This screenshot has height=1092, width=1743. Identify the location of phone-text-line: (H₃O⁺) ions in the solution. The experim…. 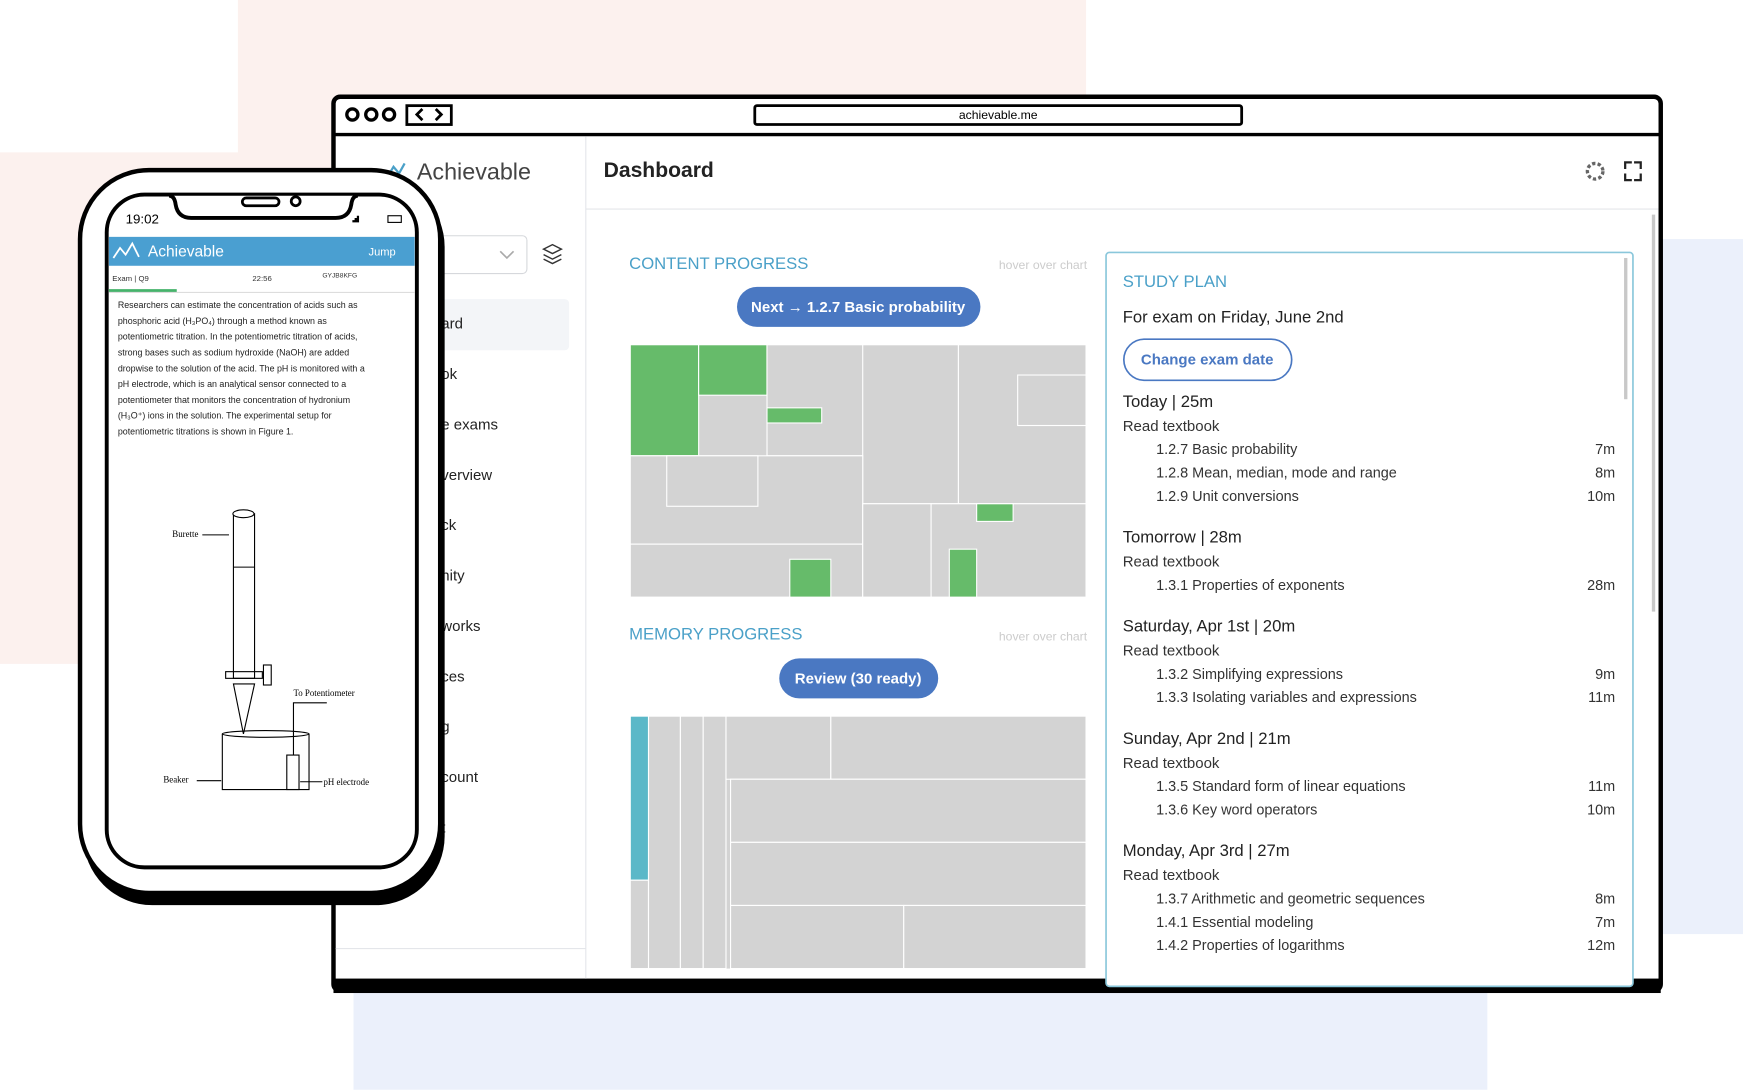
(225, 416).